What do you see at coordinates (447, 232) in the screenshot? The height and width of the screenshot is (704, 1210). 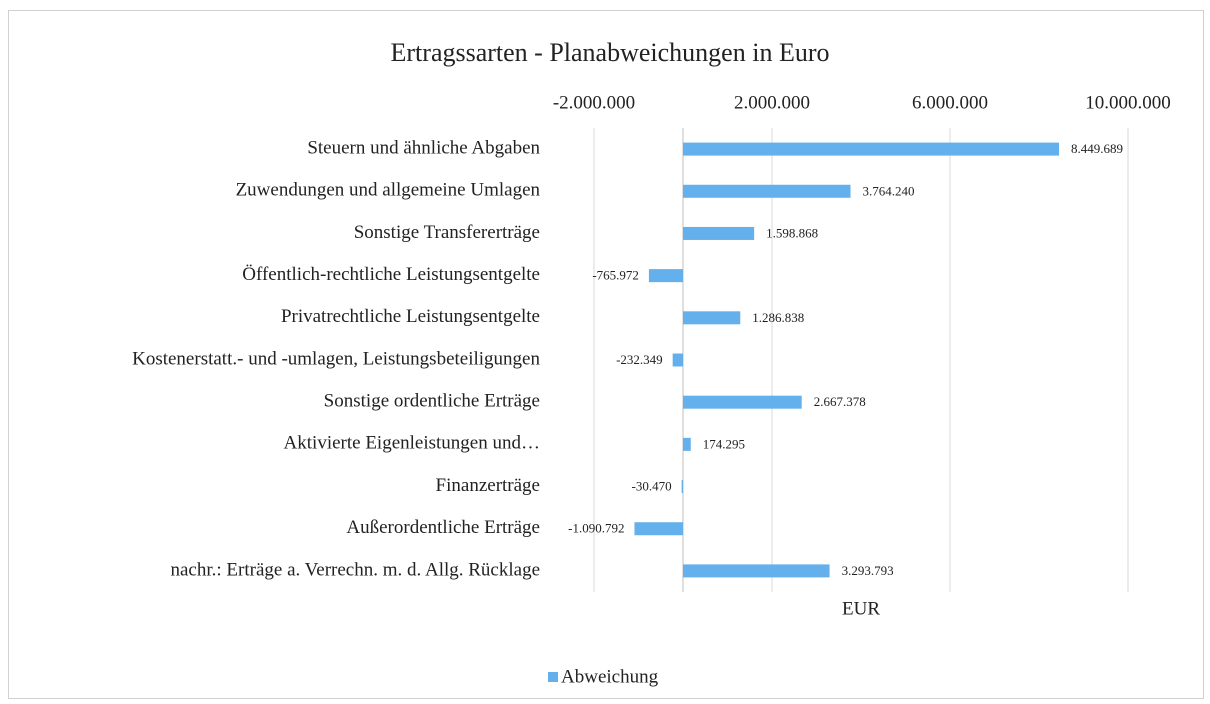 I see `y-tick-label: Sonstige Transfererträge` at bounding box center [447, 232].